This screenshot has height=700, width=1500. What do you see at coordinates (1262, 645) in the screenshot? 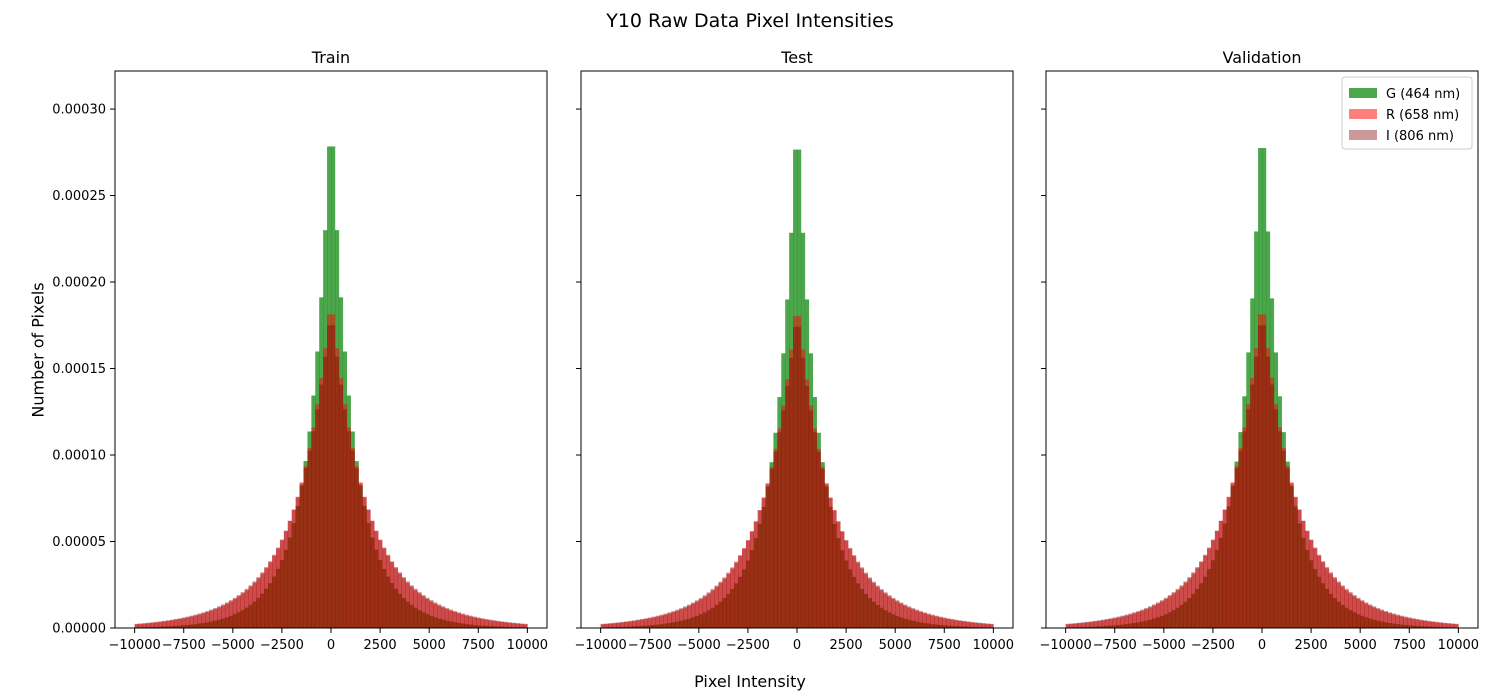
I see `x-tick-label: 0` at bounding box center [1262, 645].